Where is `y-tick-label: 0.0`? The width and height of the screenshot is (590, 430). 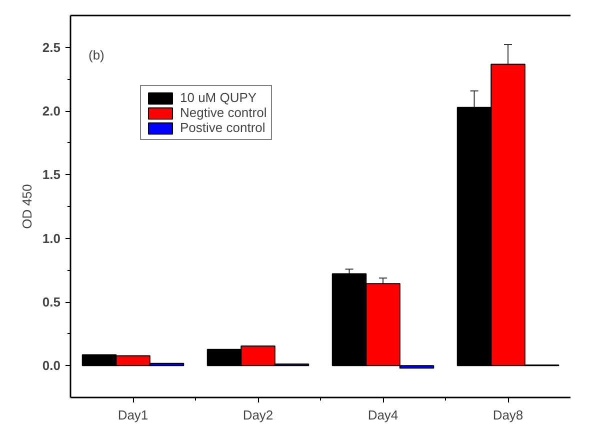
y-tick-label: 0.0 is located at coordinates (51, 366).